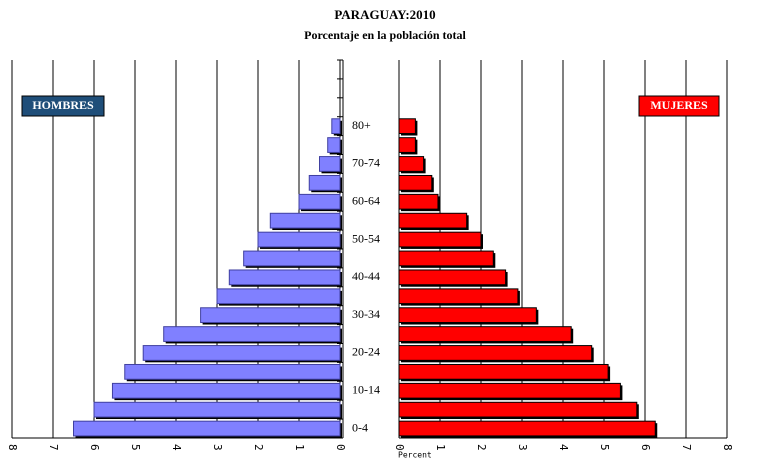 The image size is (770, 462). I want to click on legend-label: HOMBRES, so click(63, 105).